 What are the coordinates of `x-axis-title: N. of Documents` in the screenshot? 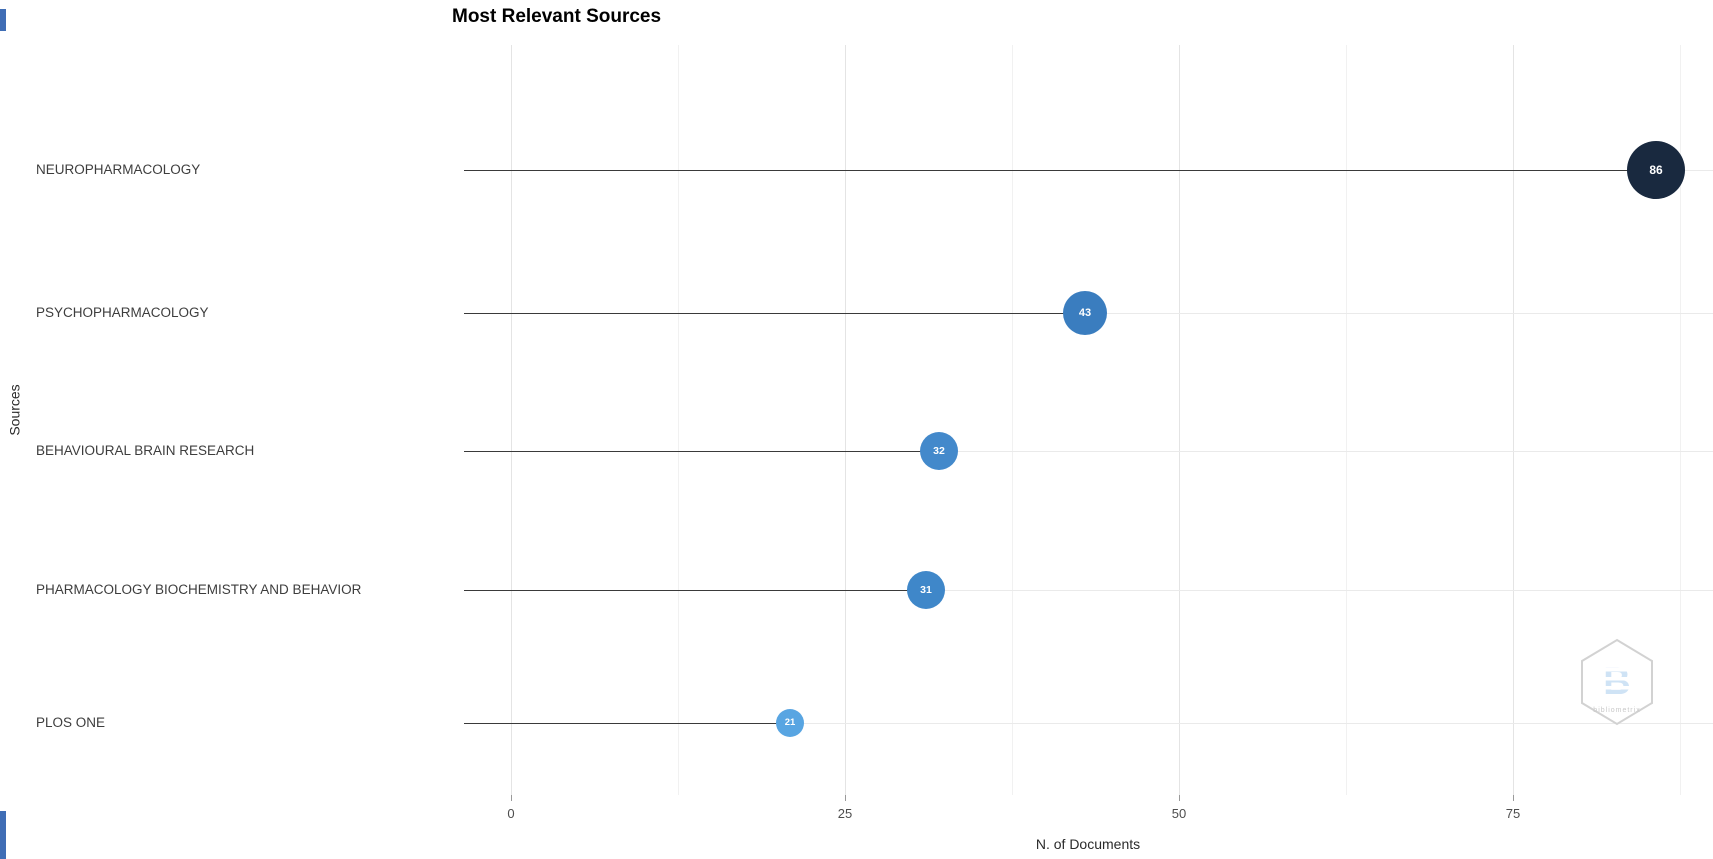 It's located at (1088, 844).